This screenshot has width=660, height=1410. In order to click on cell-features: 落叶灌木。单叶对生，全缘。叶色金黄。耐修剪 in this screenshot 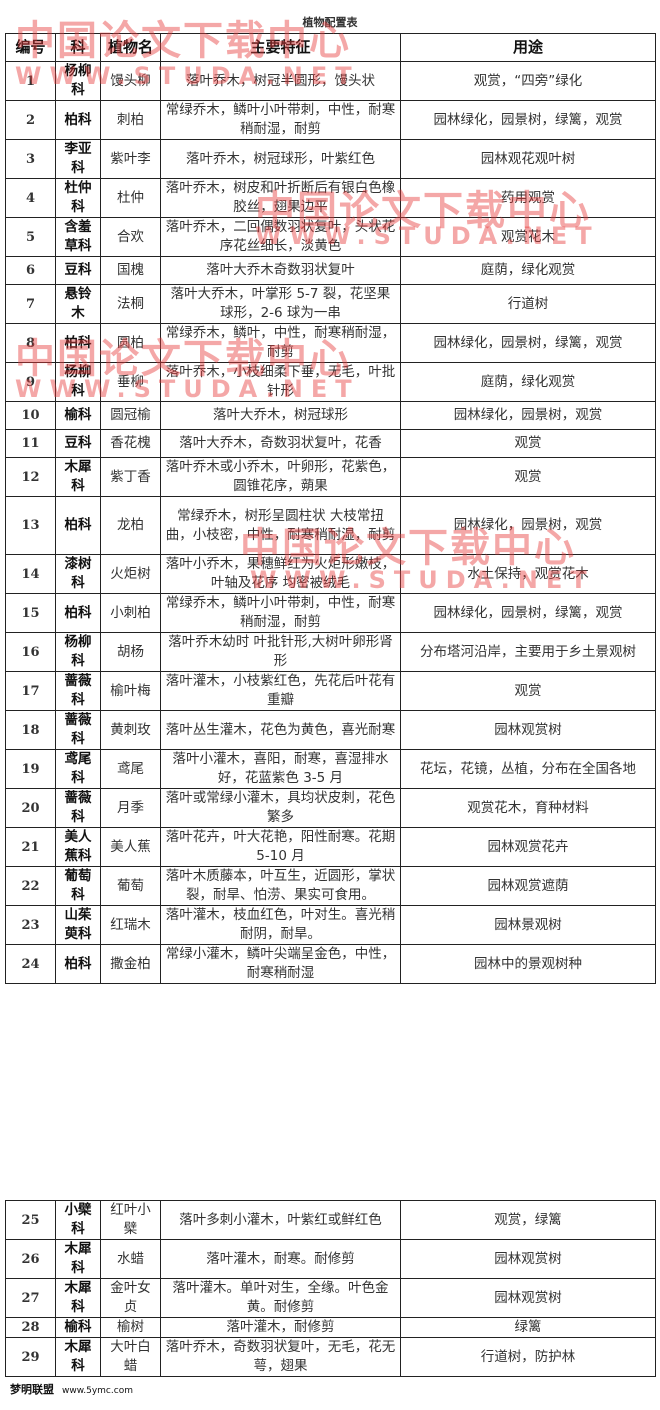, I will do `click(280, 1298)`.